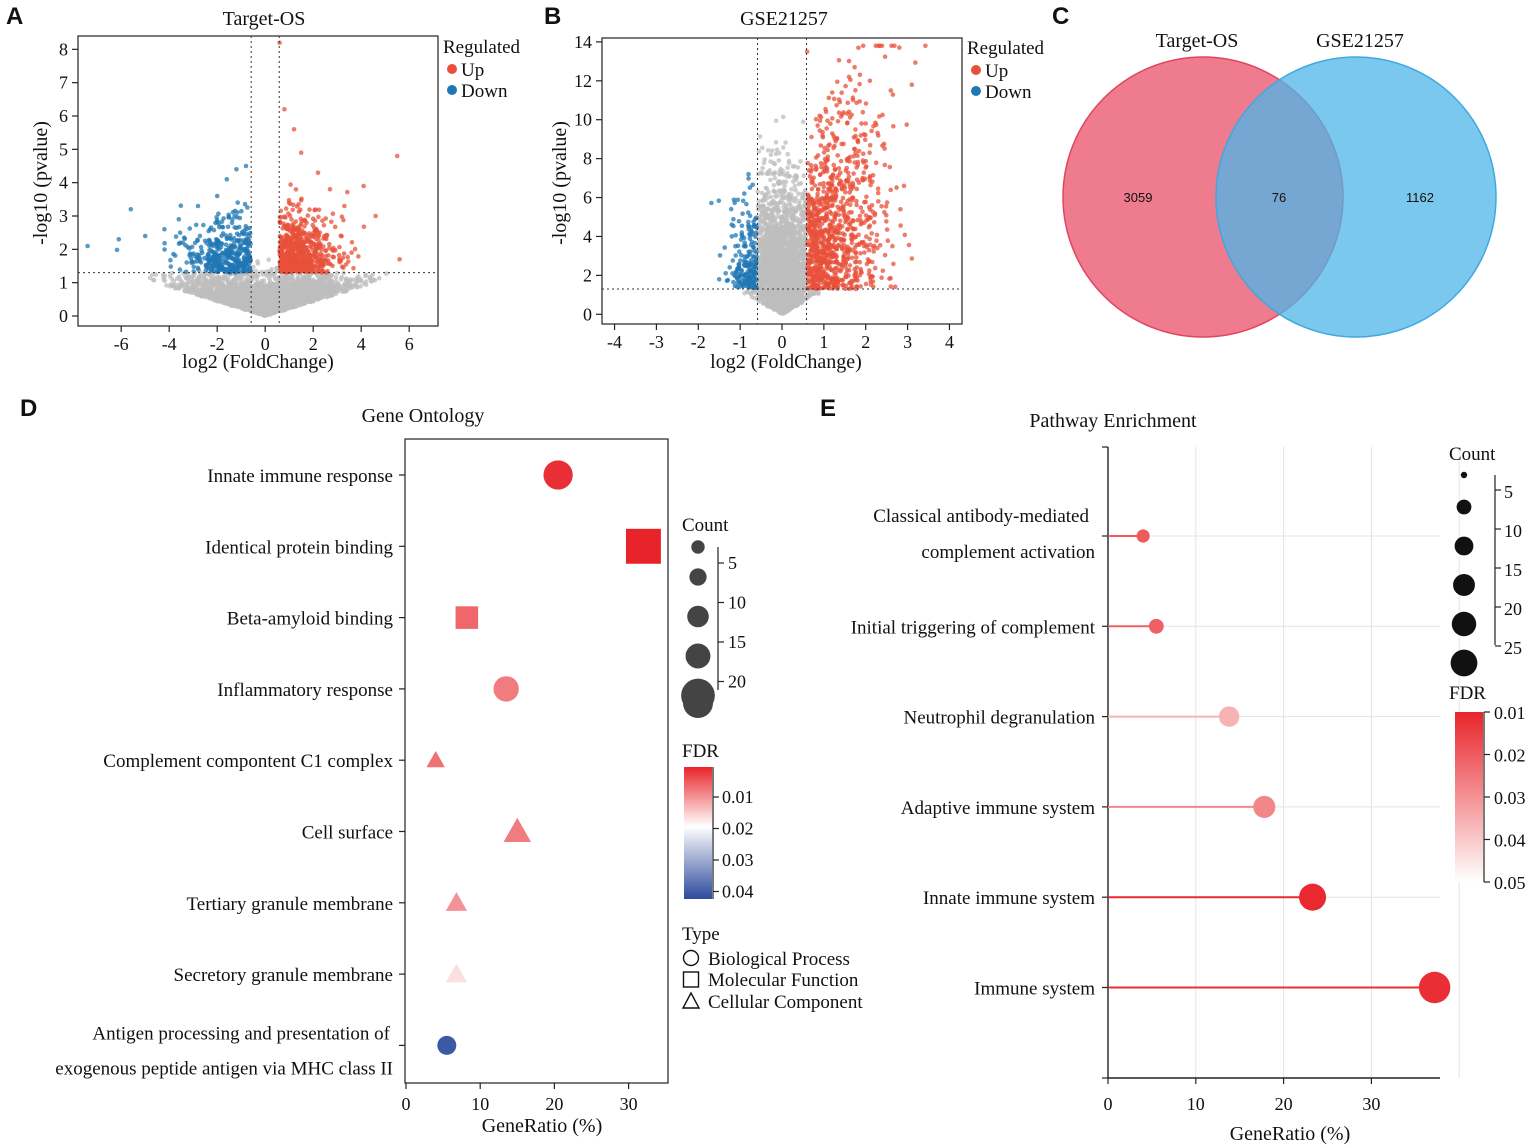 This screenshot has height=1145, width=1535. What do you see at coordinates (243, 179) in the screenshot?
I see `volcano-a-points` at bounding box center [243, 179].